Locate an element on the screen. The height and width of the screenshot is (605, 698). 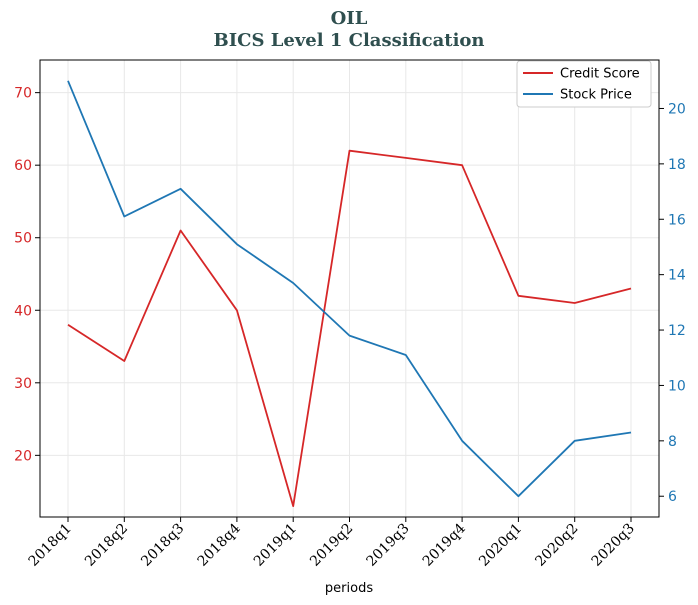
x-axis-label: periods is located at coordinates (349, 588).